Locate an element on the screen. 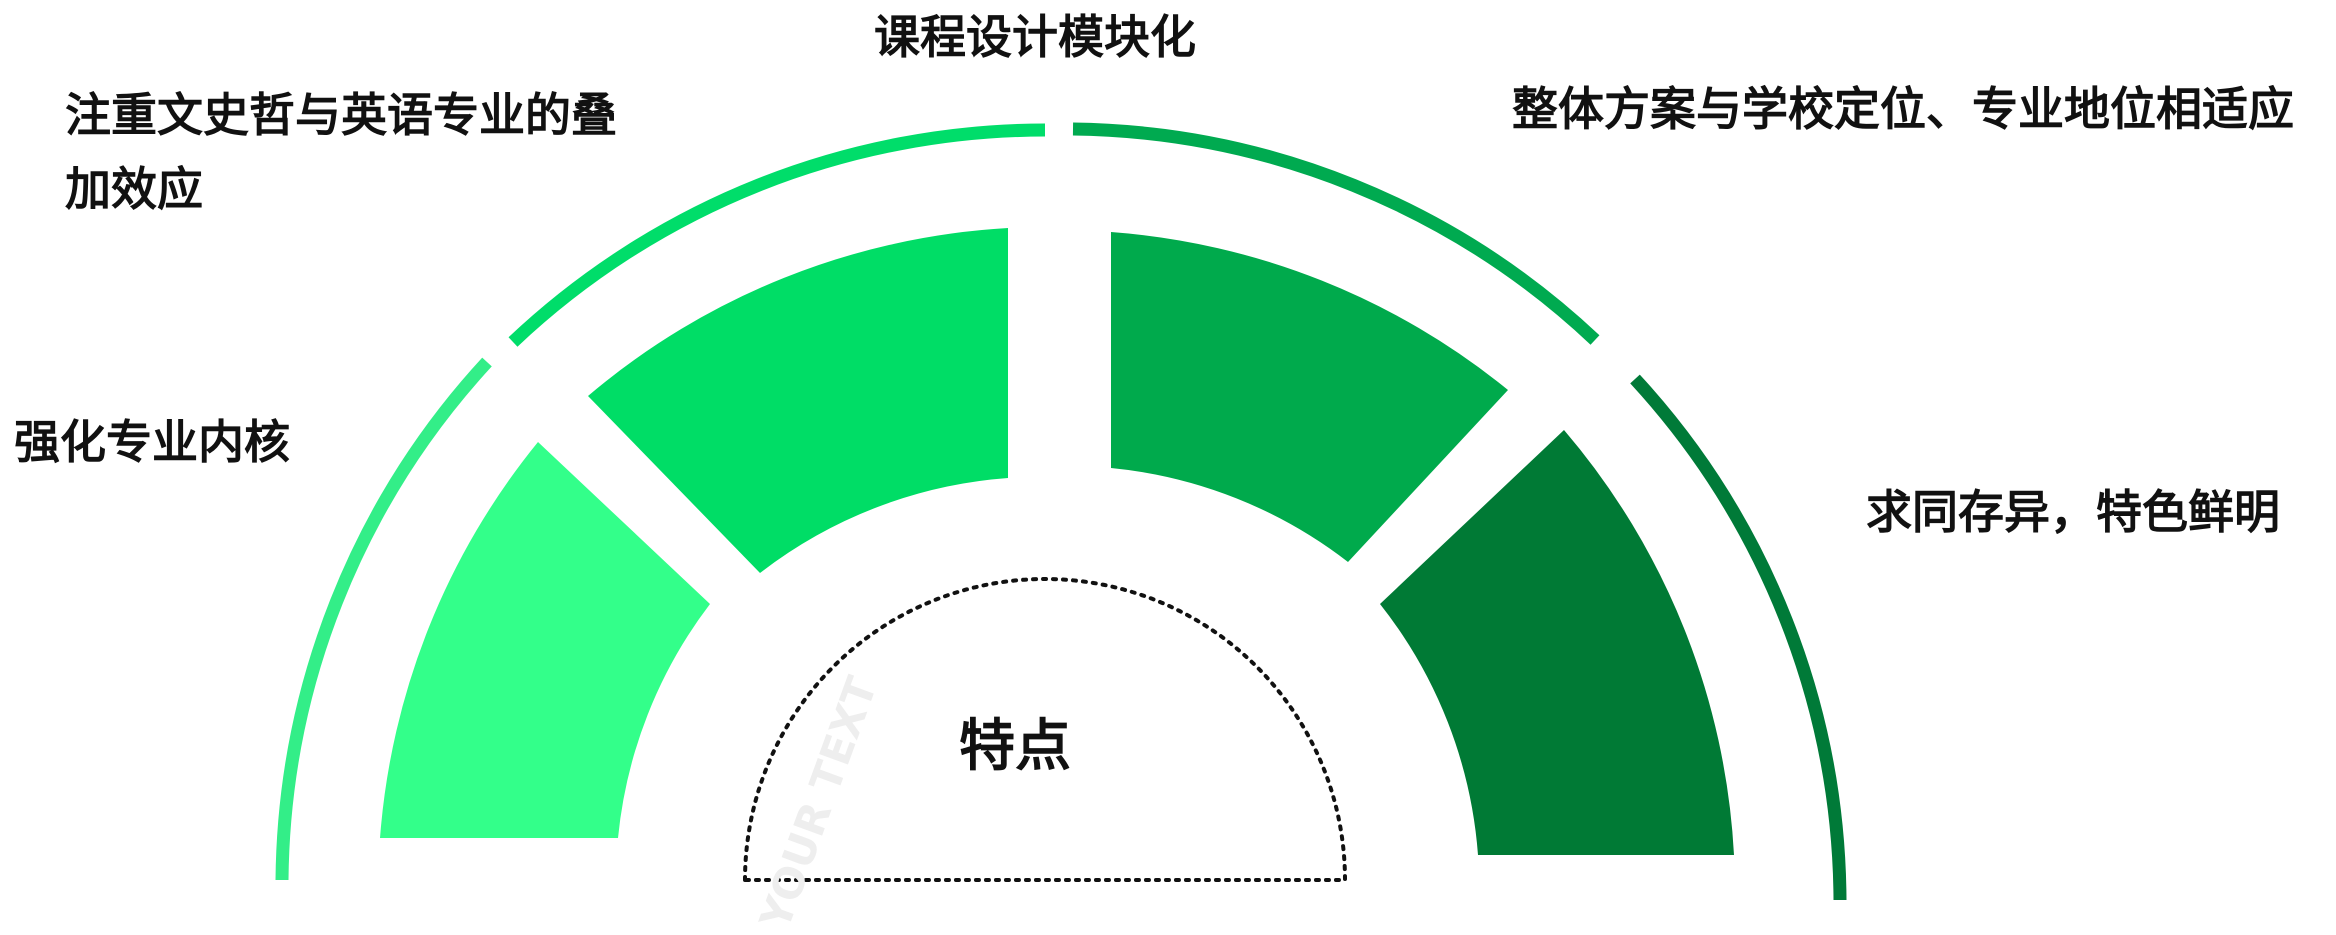  center-title: 特点 is located at coordinates (1015, 746).